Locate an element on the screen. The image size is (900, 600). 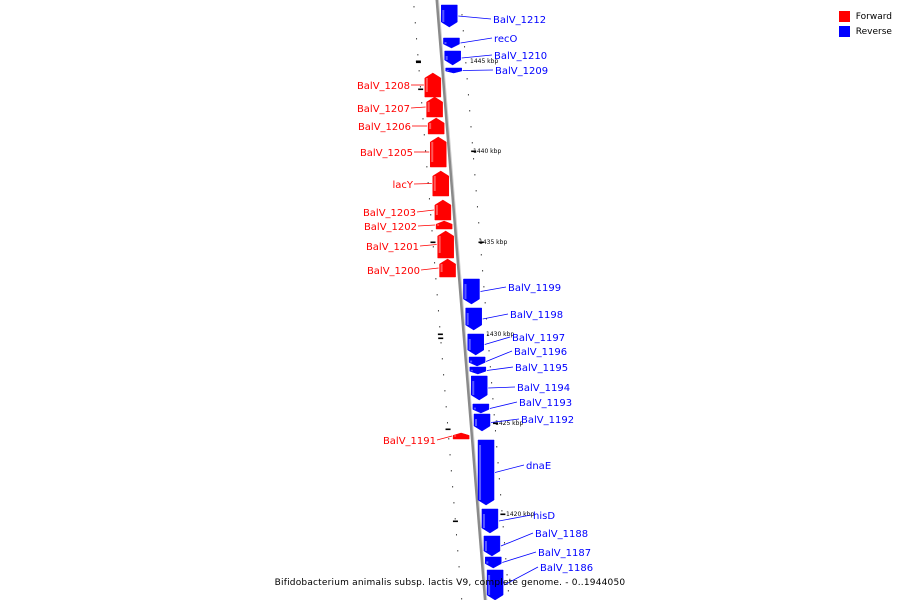
gene-label-balv-1208: BalV_1208 is located at coordinates (383, 86).